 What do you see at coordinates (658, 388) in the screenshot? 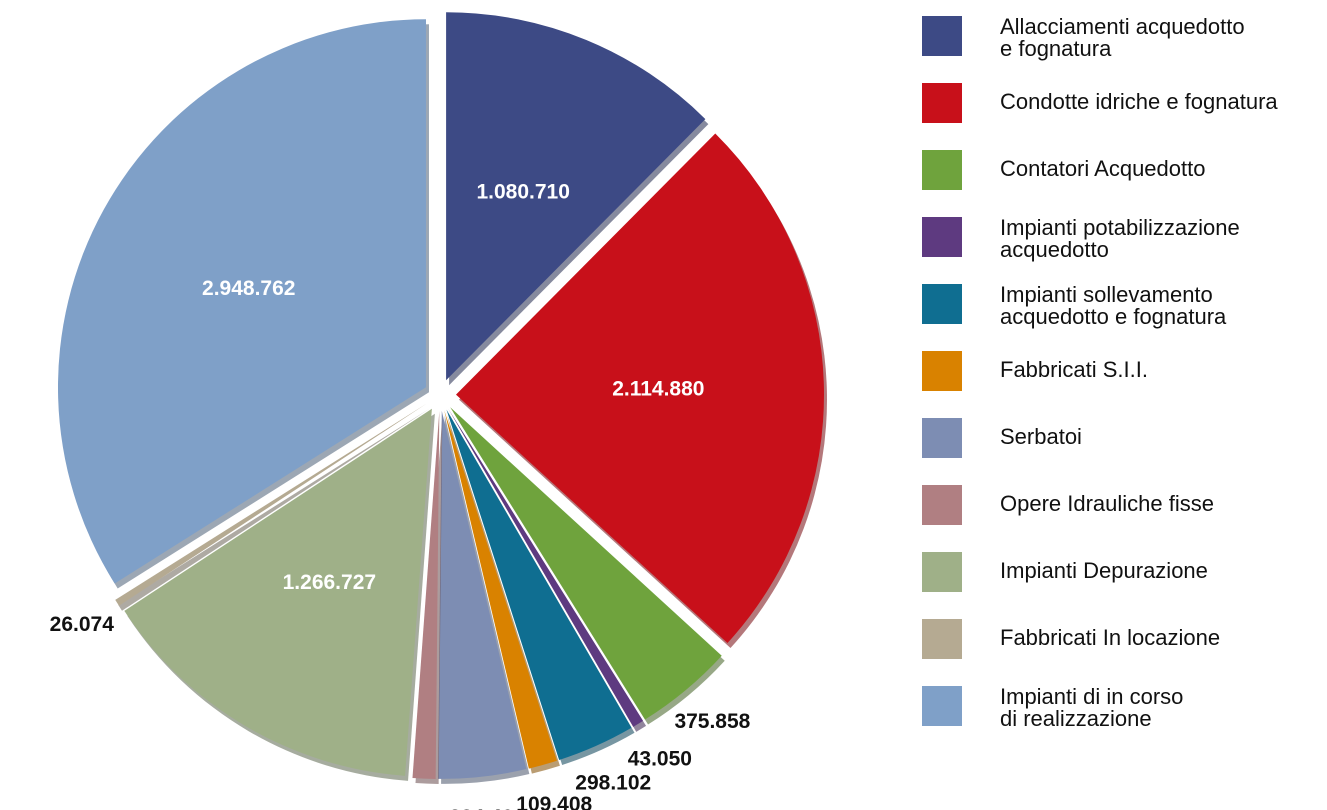
I see `value-label: 2.114.880` at bounding box center [658, 388].